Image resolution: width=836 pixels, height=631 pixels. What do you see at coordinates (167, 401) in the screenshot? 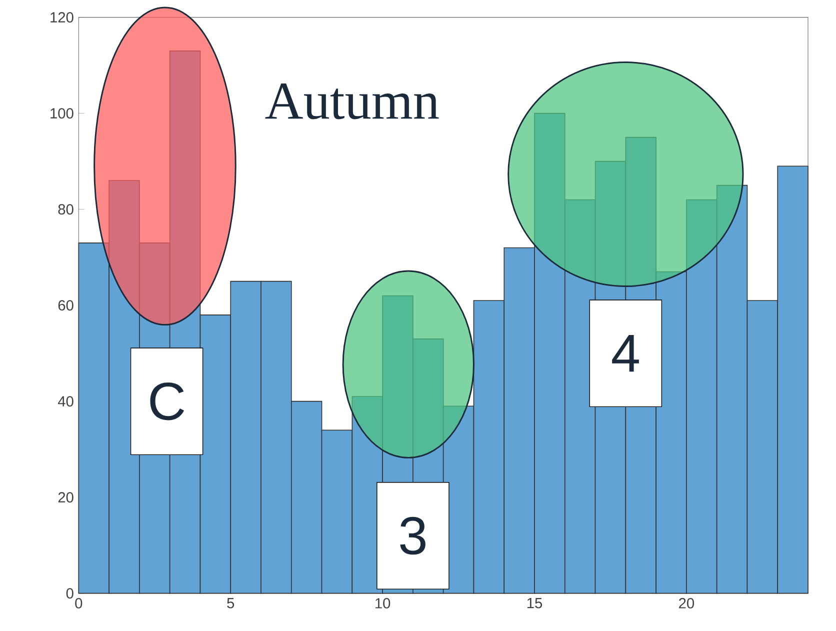
I see `annotation: C` at bounding box center [167, 401].